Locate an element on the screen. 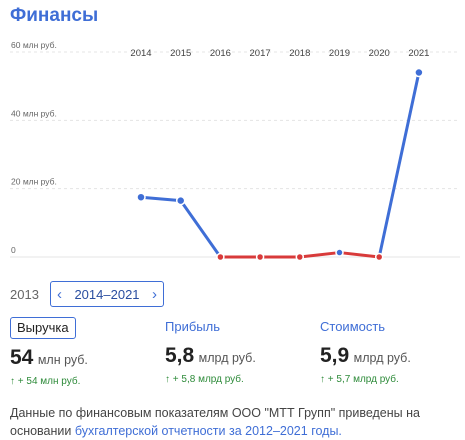  metric-profit-number: 5,8 is located at coordinates (180, 355).